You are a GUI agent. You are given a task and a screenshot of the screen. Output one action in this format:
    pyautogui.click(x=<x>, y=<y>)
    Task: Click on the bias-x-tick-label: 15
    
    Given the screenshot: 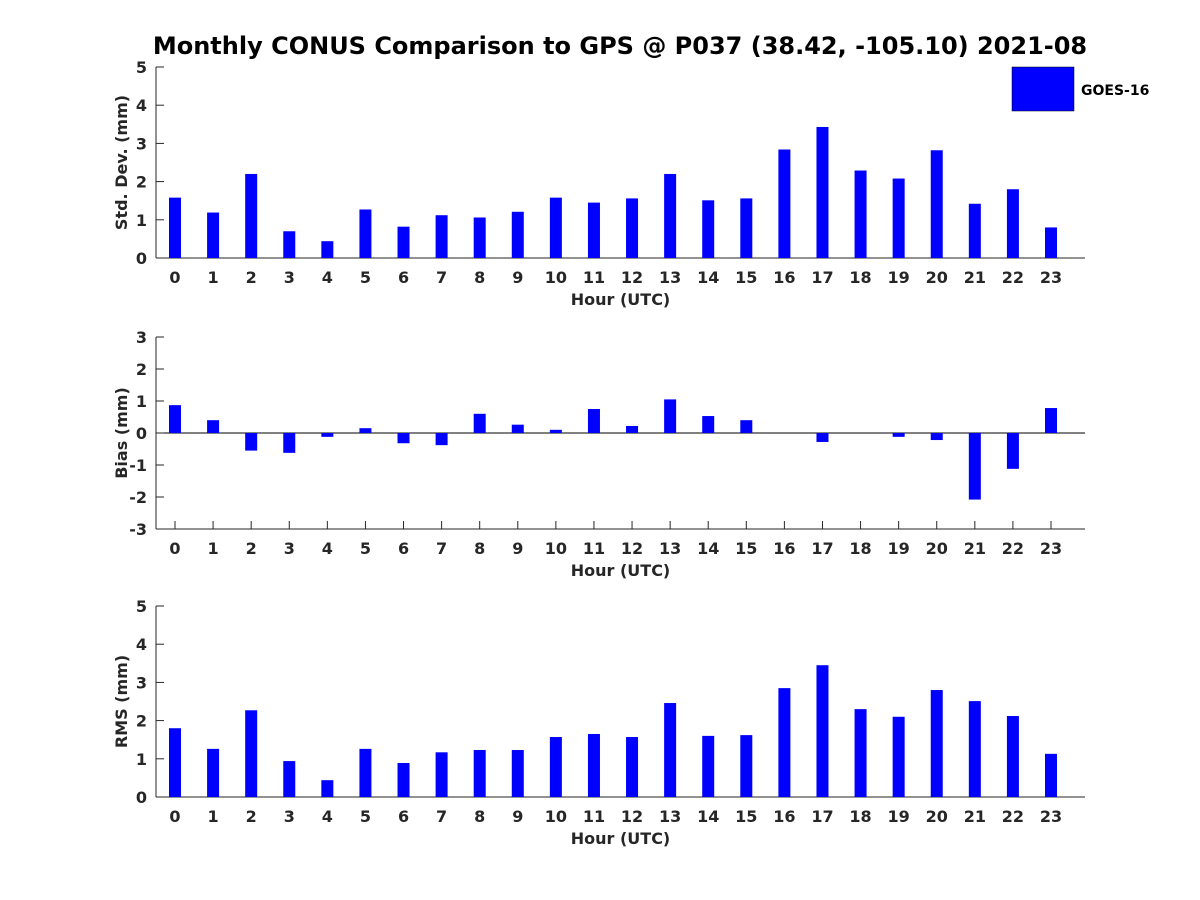 What is the action you would take?
    pyautogui.click(x=746, y=548)
    